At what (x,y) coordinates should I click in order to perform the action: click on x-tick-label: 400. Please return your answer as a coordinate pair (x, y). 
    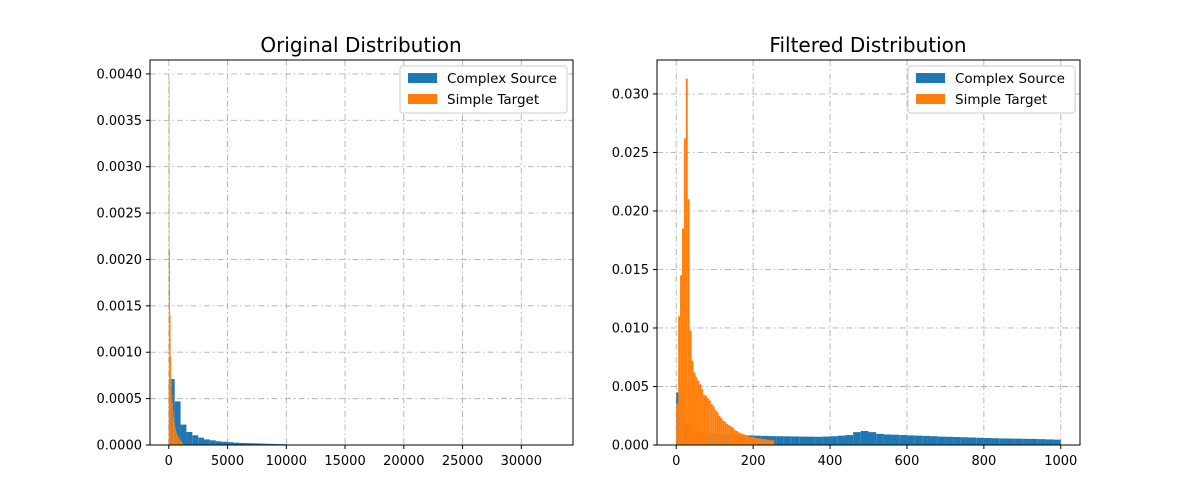
    Looking at the image, I should click on (830, 461).